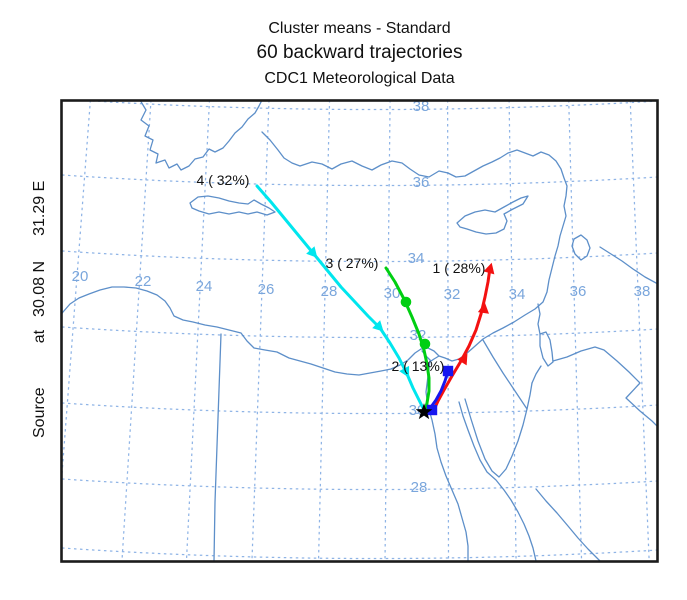  Describe the element at coordinates (143, 281) in the screenshot. I see `lon-label-22: 22` at that location.